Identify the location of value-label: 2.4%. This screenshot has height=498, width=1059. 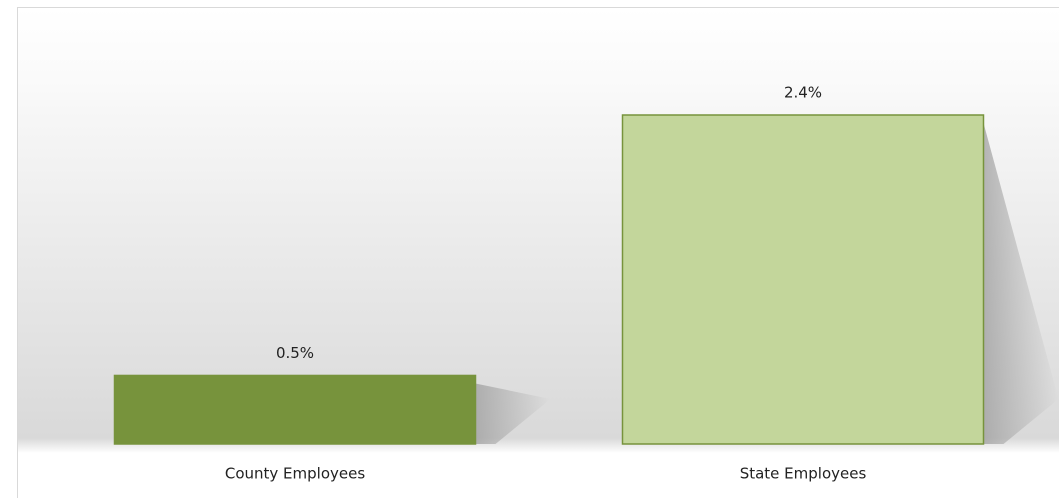
(803, 93).